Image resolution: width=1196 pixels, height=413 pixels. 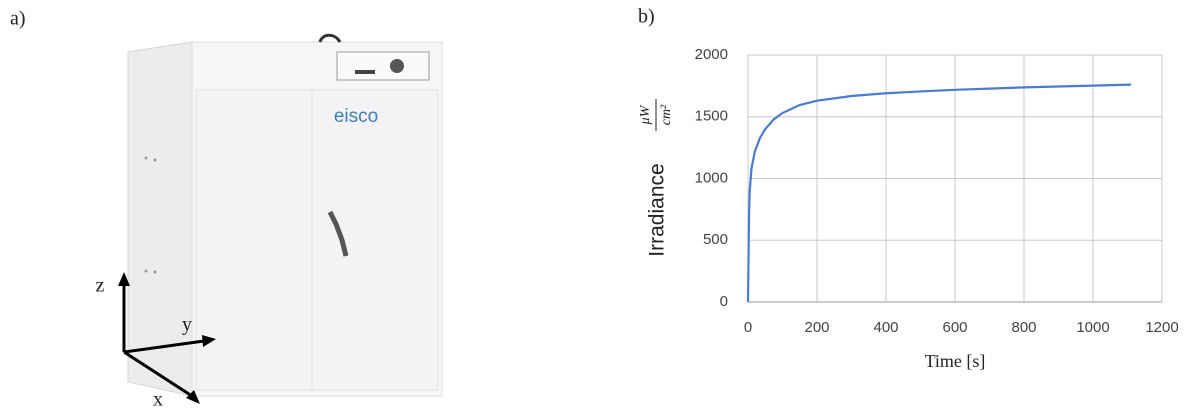 What do you see at coordinates (816, 327) in the screenshot?
I see `x-tick-label: 200` at bounding box center [816, 327].